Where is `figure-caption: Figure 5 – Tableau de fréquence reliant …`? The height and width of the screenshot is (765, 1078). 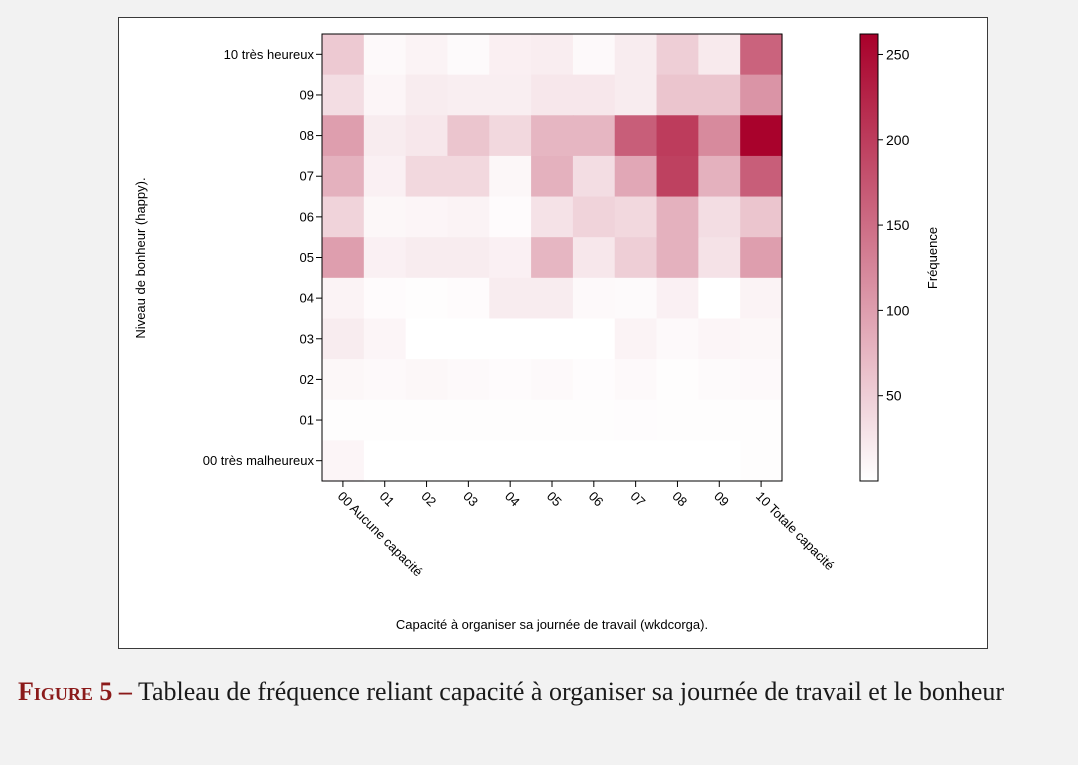
figure-caption: Figure 5 – Tableau de fréquence reliant … is located at coordinates (540, 692).